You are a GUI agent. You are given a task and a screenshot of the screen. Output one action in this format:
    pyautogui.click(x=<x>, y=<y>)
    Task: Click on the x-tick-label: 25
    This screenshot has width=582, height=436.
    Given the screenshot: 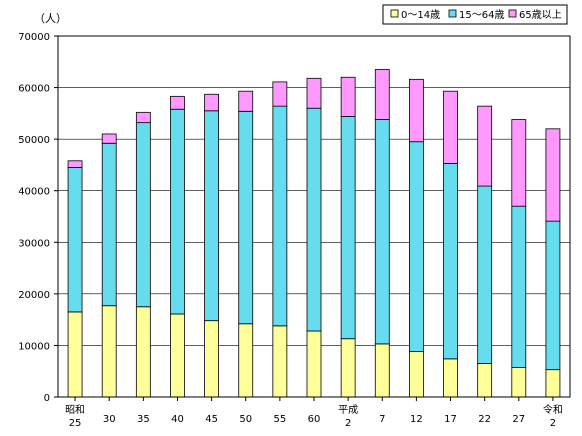 What is the action you would take?
    pyautogui.click(x=75, y=423)
    